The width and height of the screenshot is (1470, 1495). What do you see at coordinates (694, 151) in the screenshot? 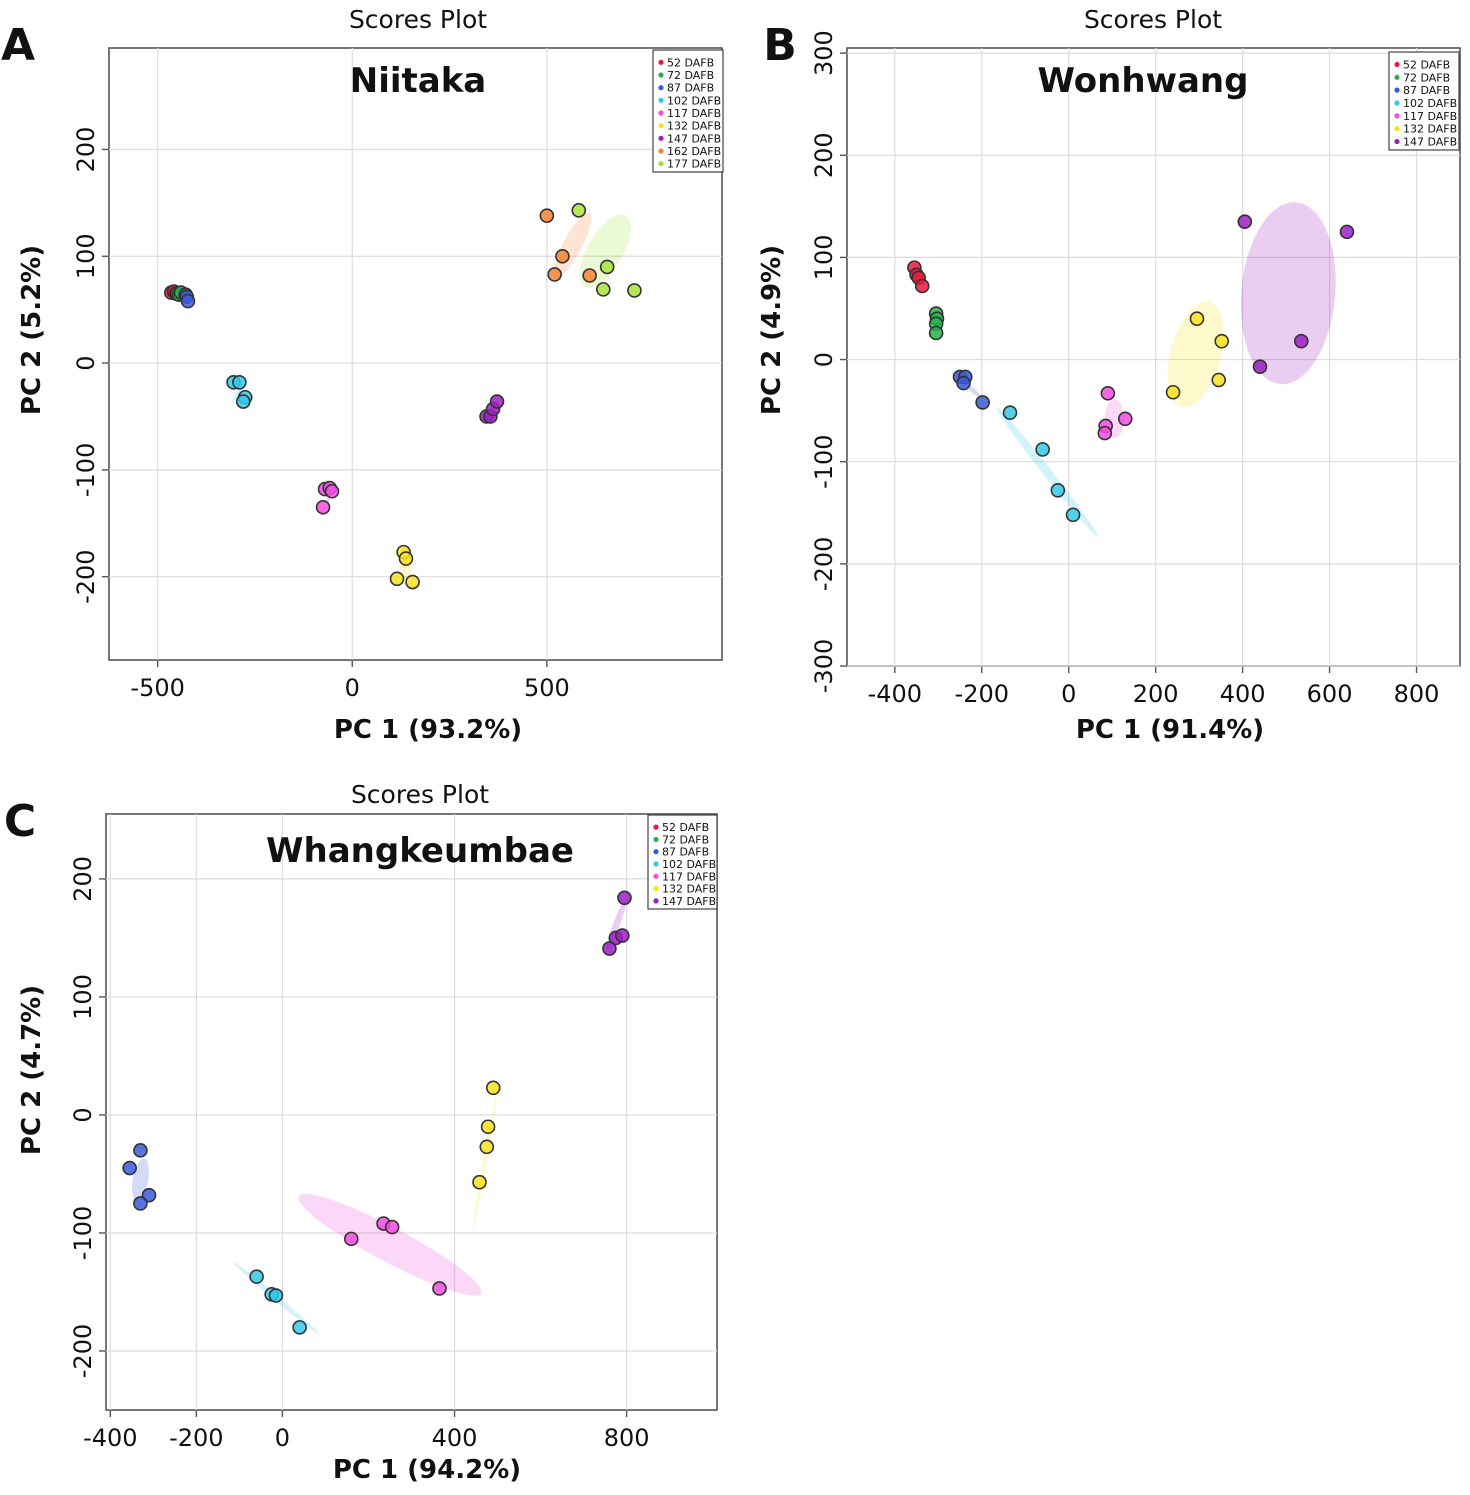
I see `legend-label: 162 DAFB` at bounding box center [694, 151].